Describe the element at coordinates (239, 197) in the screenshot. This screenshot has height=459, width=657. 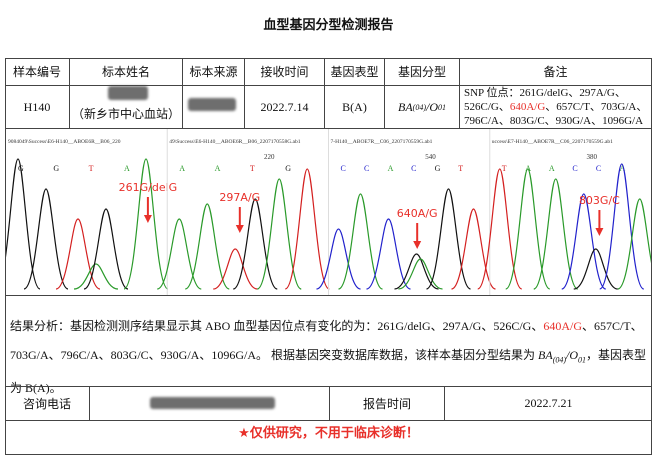
I see `variant-label: 297A/G` at that location.